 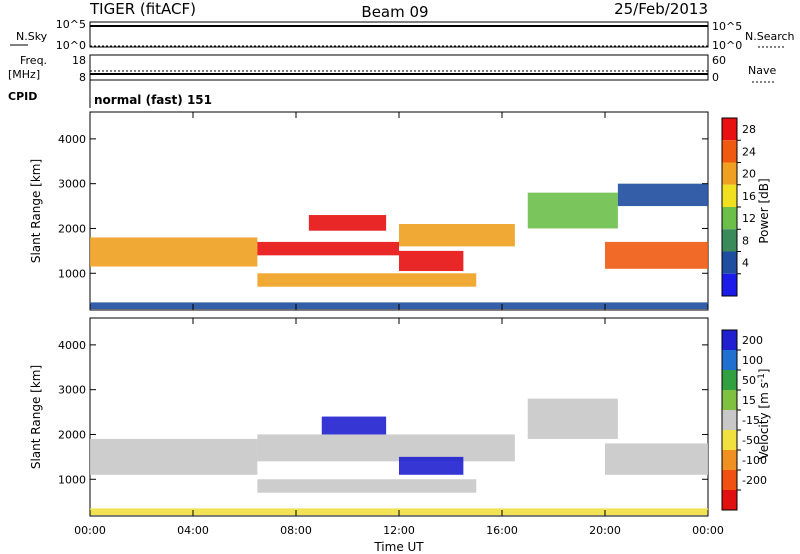 I want to click on colorbar-tick-label: 16, so click(x=749, y=196).